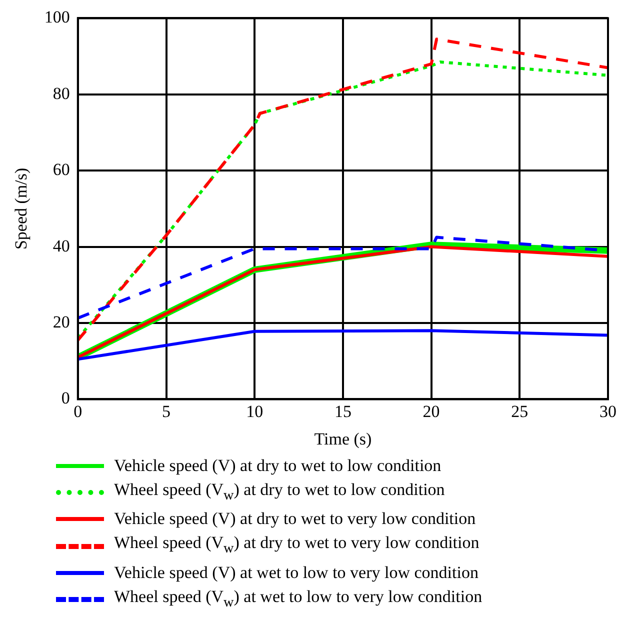  I want to click on x-tick-label: 5, so click(166, 411).